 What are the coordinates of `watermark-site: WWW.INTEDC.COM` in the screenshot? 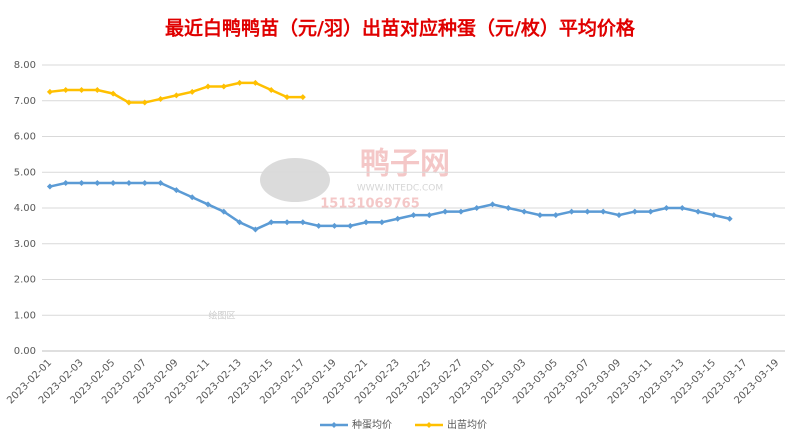 It's located at (400, 189).